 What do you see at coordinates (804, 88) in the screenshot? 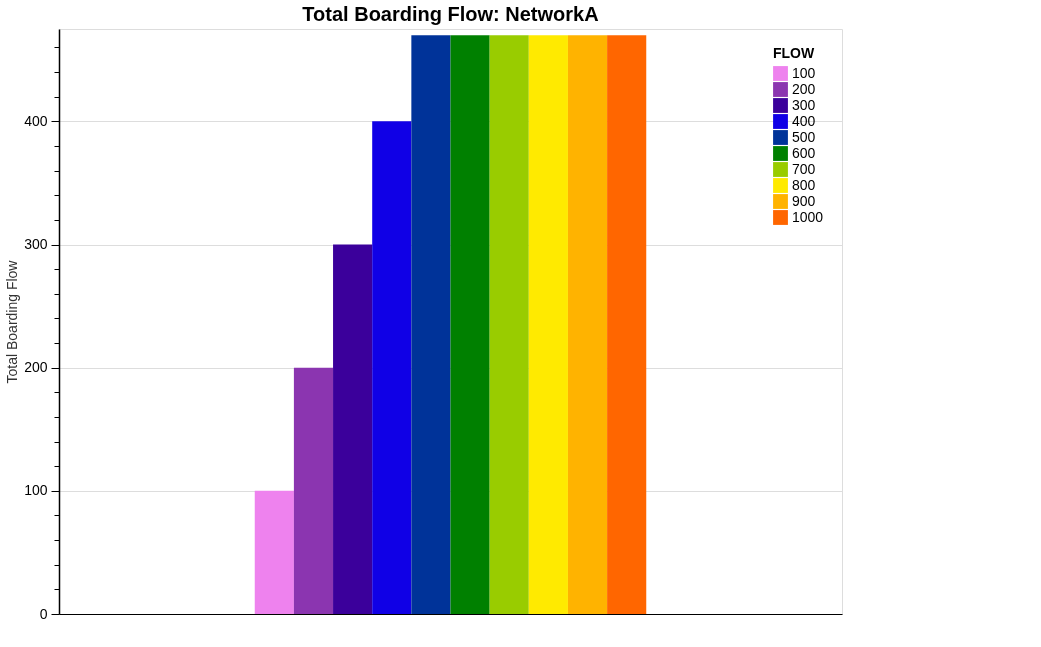
I see `legend-label: 200` at bounding box center [804, 88].